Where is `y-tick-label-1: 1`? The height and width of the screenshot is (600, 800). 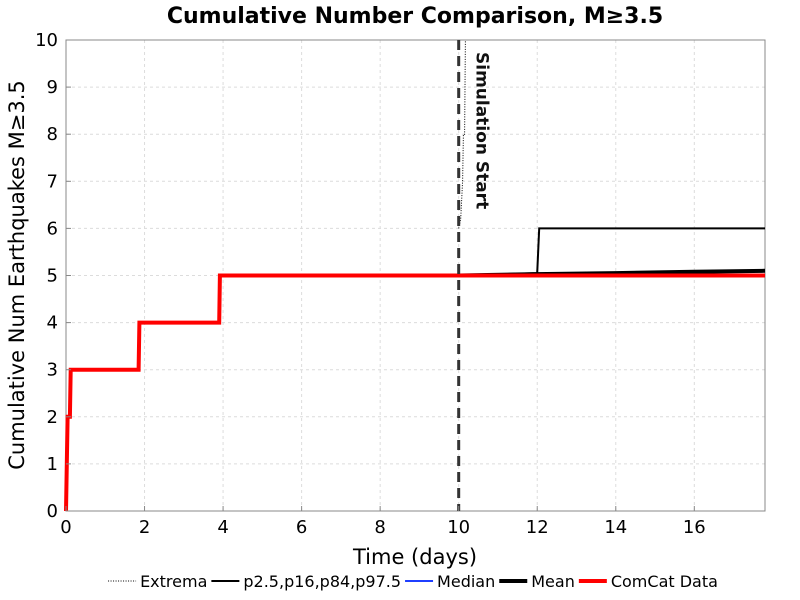
y-tick-label-1: 1 is located at coordinates (52, 464).